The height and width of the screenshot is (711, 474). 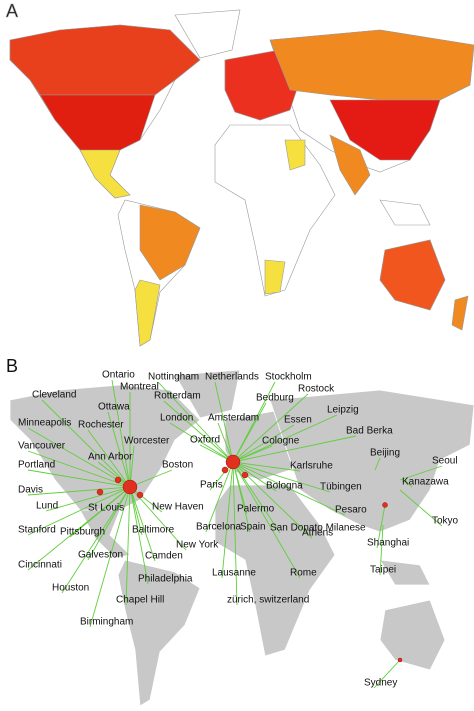 I want to click on city-label: Shanghai, so click(x=388, y=543).